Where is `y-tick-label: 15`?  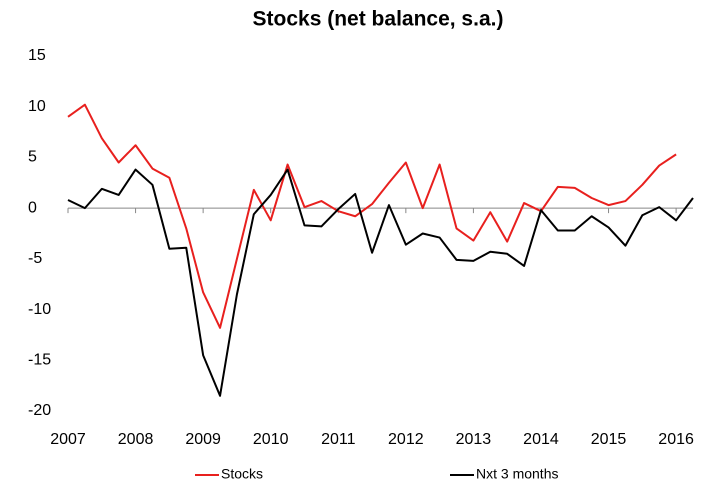
y-tick-label: 15 is located at coordinates (37, 55).